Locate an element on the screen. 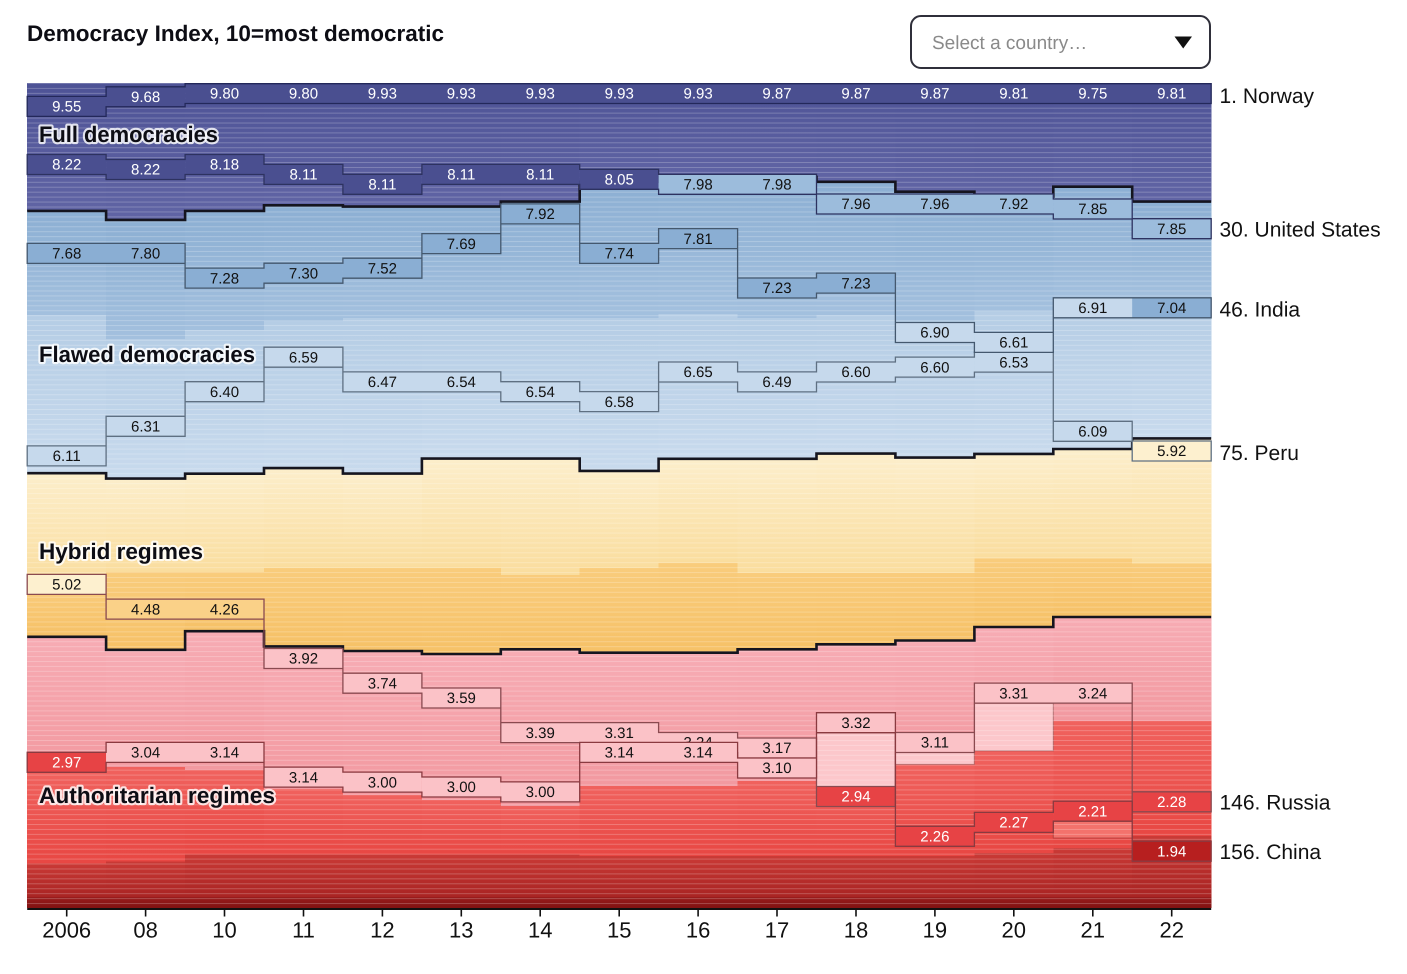 This screenshot has height=974, width=1407. svg-text: 6.59 is located at coordinates (303, 357).